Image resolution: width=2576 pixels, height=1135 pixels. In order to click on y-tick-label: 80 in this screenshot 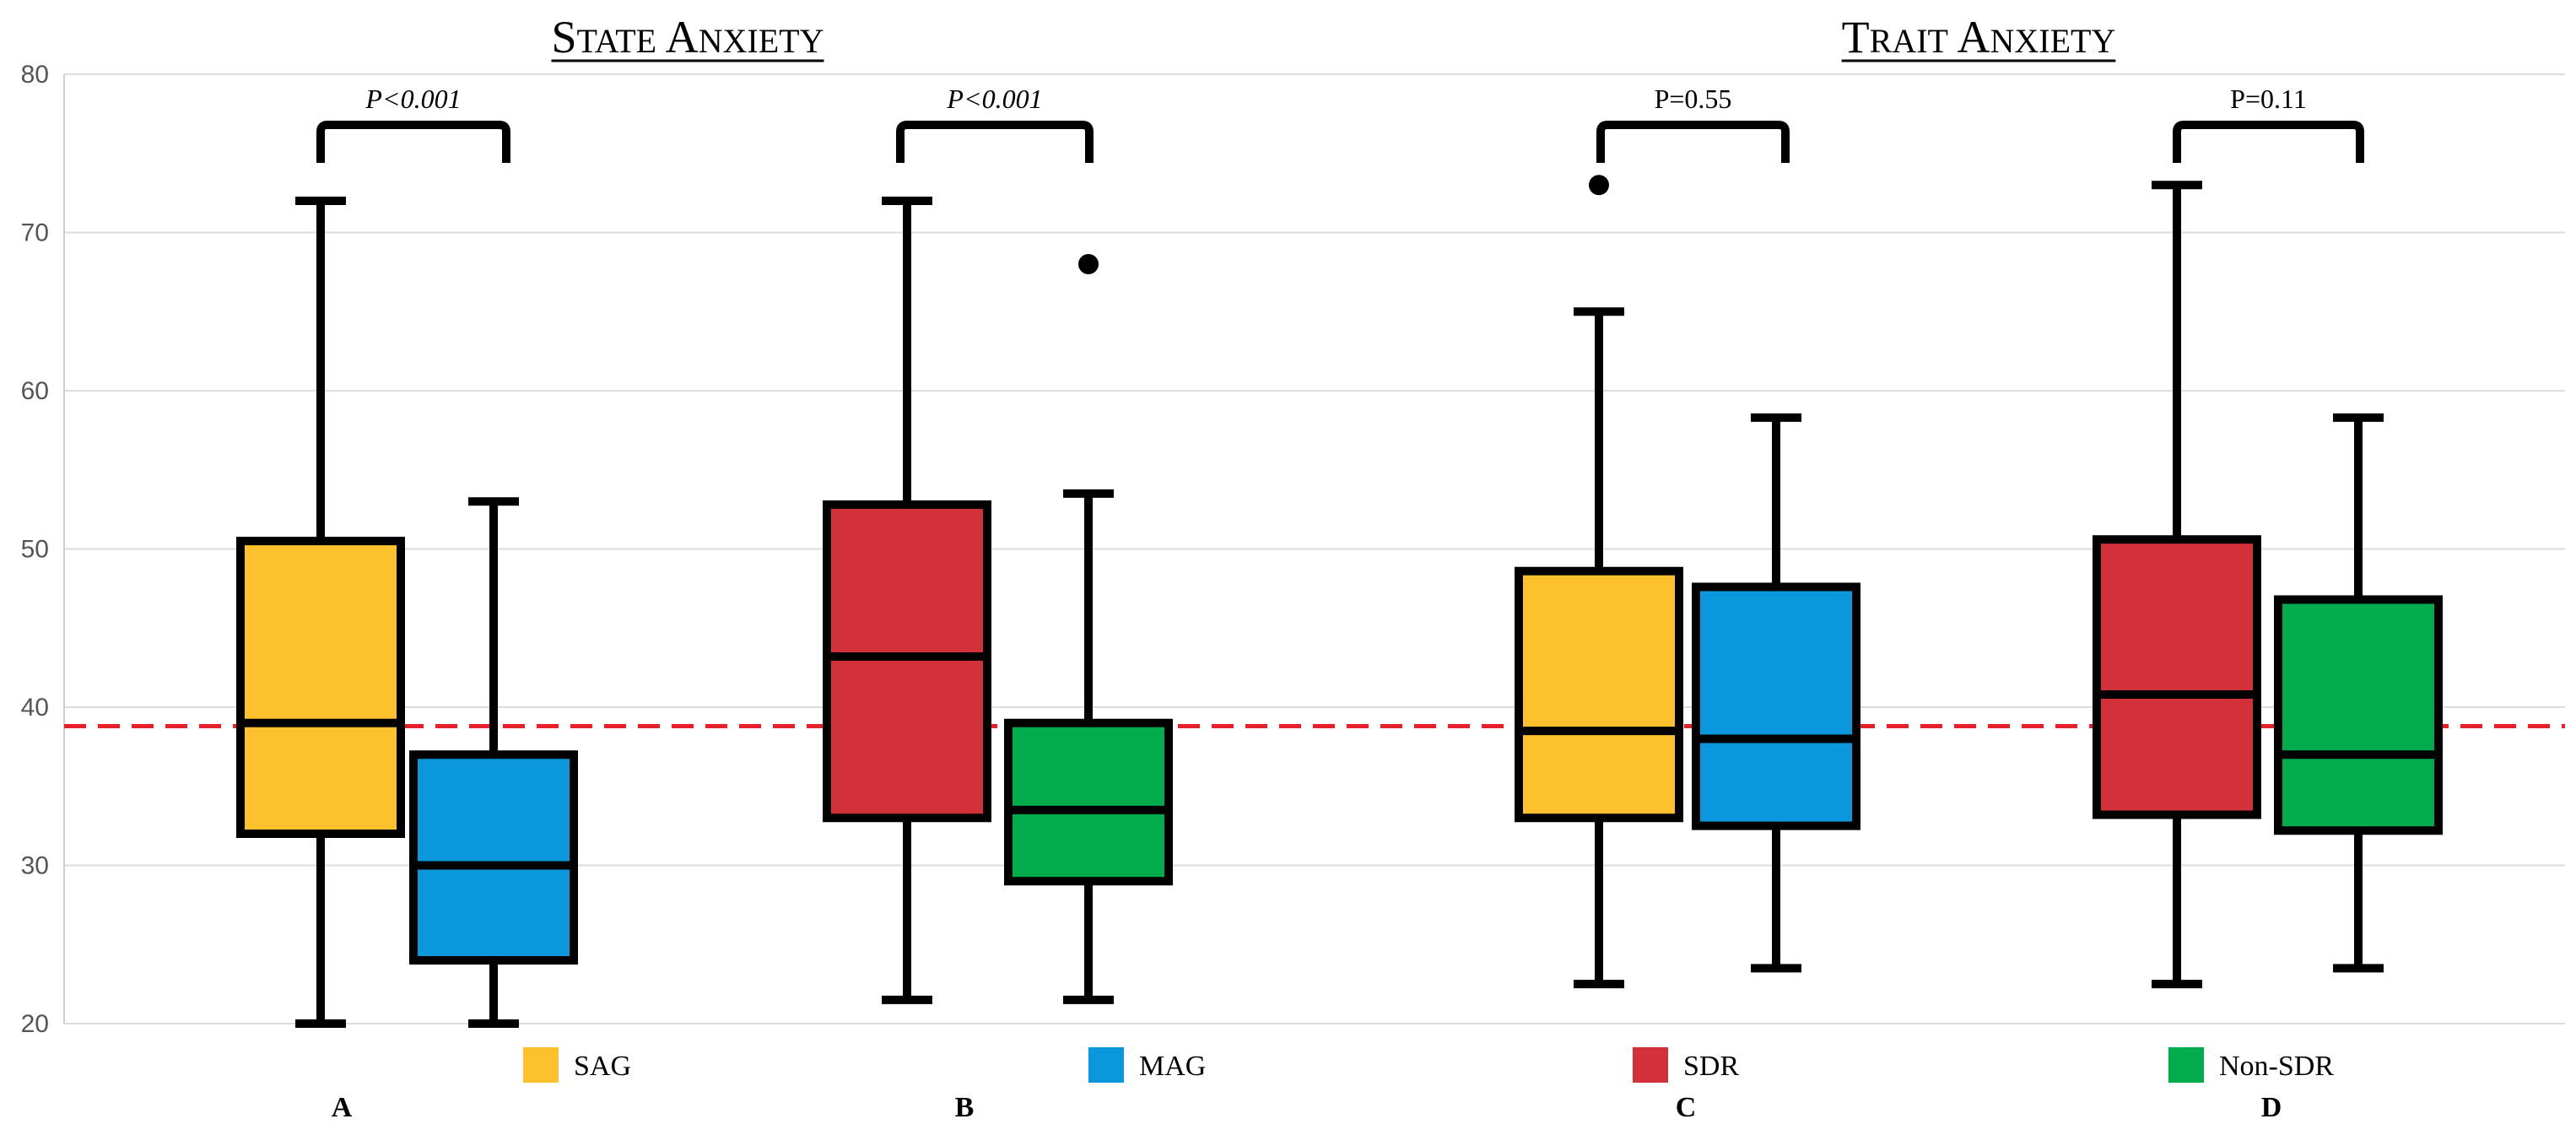, I will do `click(35, 75)`.